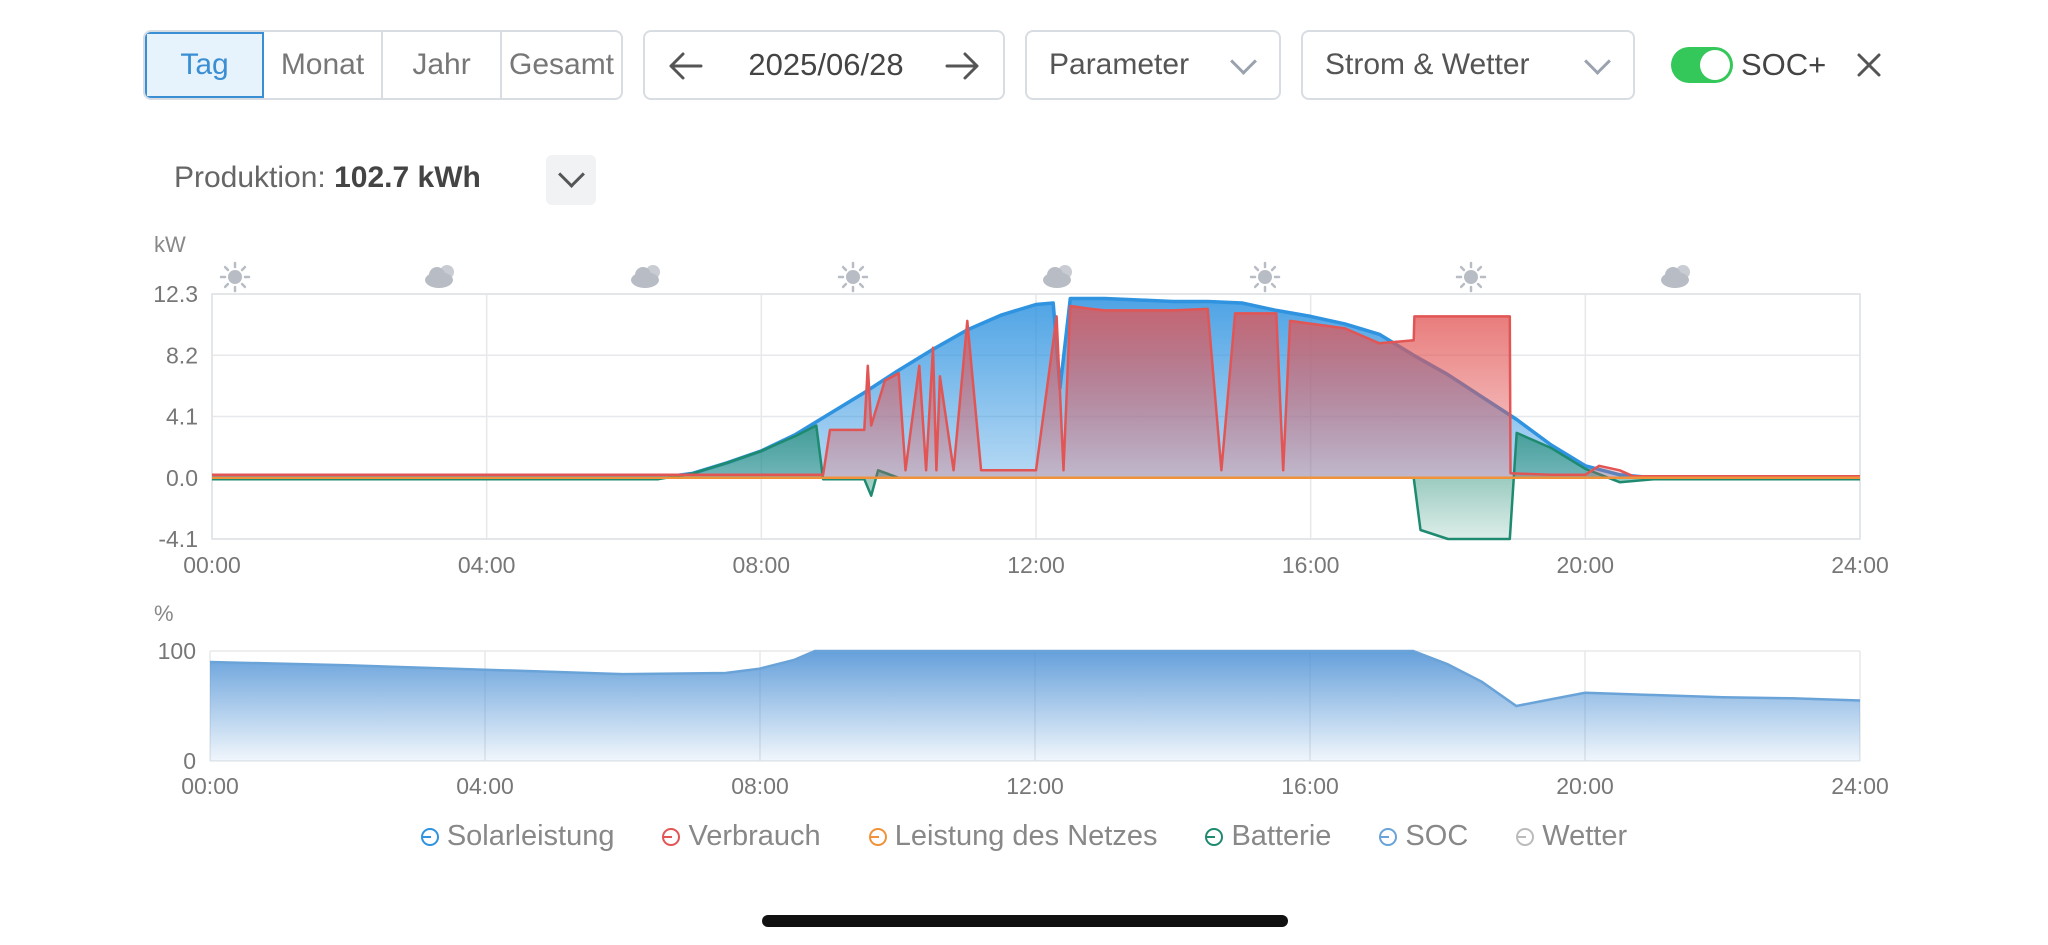  What do you see at coordinates (178, 539) in the screenshot?
I see `y-tick-label: -4.1` at bounding box center [178, 539].